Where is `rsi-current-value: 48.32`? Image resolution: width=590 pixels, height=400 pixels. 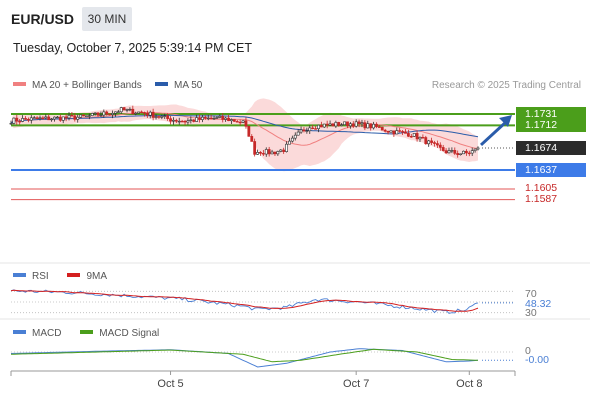 rsi-current-value: 48.32 is located at coordinates (538, 304).